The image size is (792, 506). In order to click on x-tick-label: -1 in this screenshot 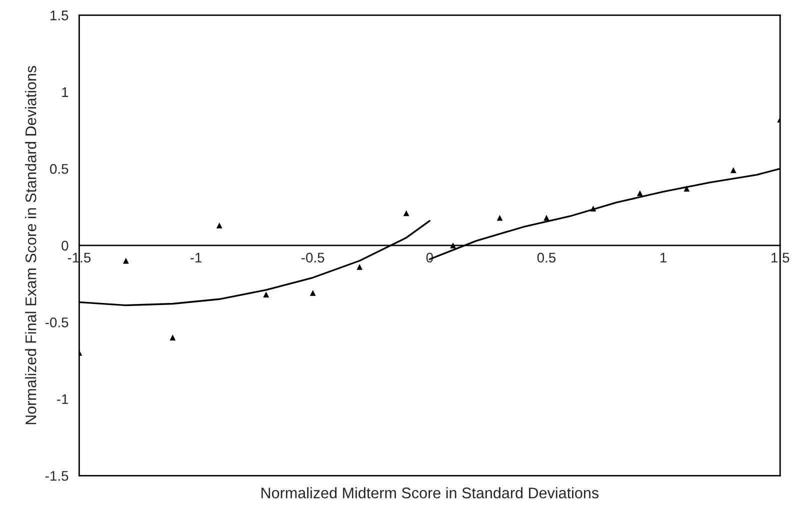, I will do `click(196, 257)`.